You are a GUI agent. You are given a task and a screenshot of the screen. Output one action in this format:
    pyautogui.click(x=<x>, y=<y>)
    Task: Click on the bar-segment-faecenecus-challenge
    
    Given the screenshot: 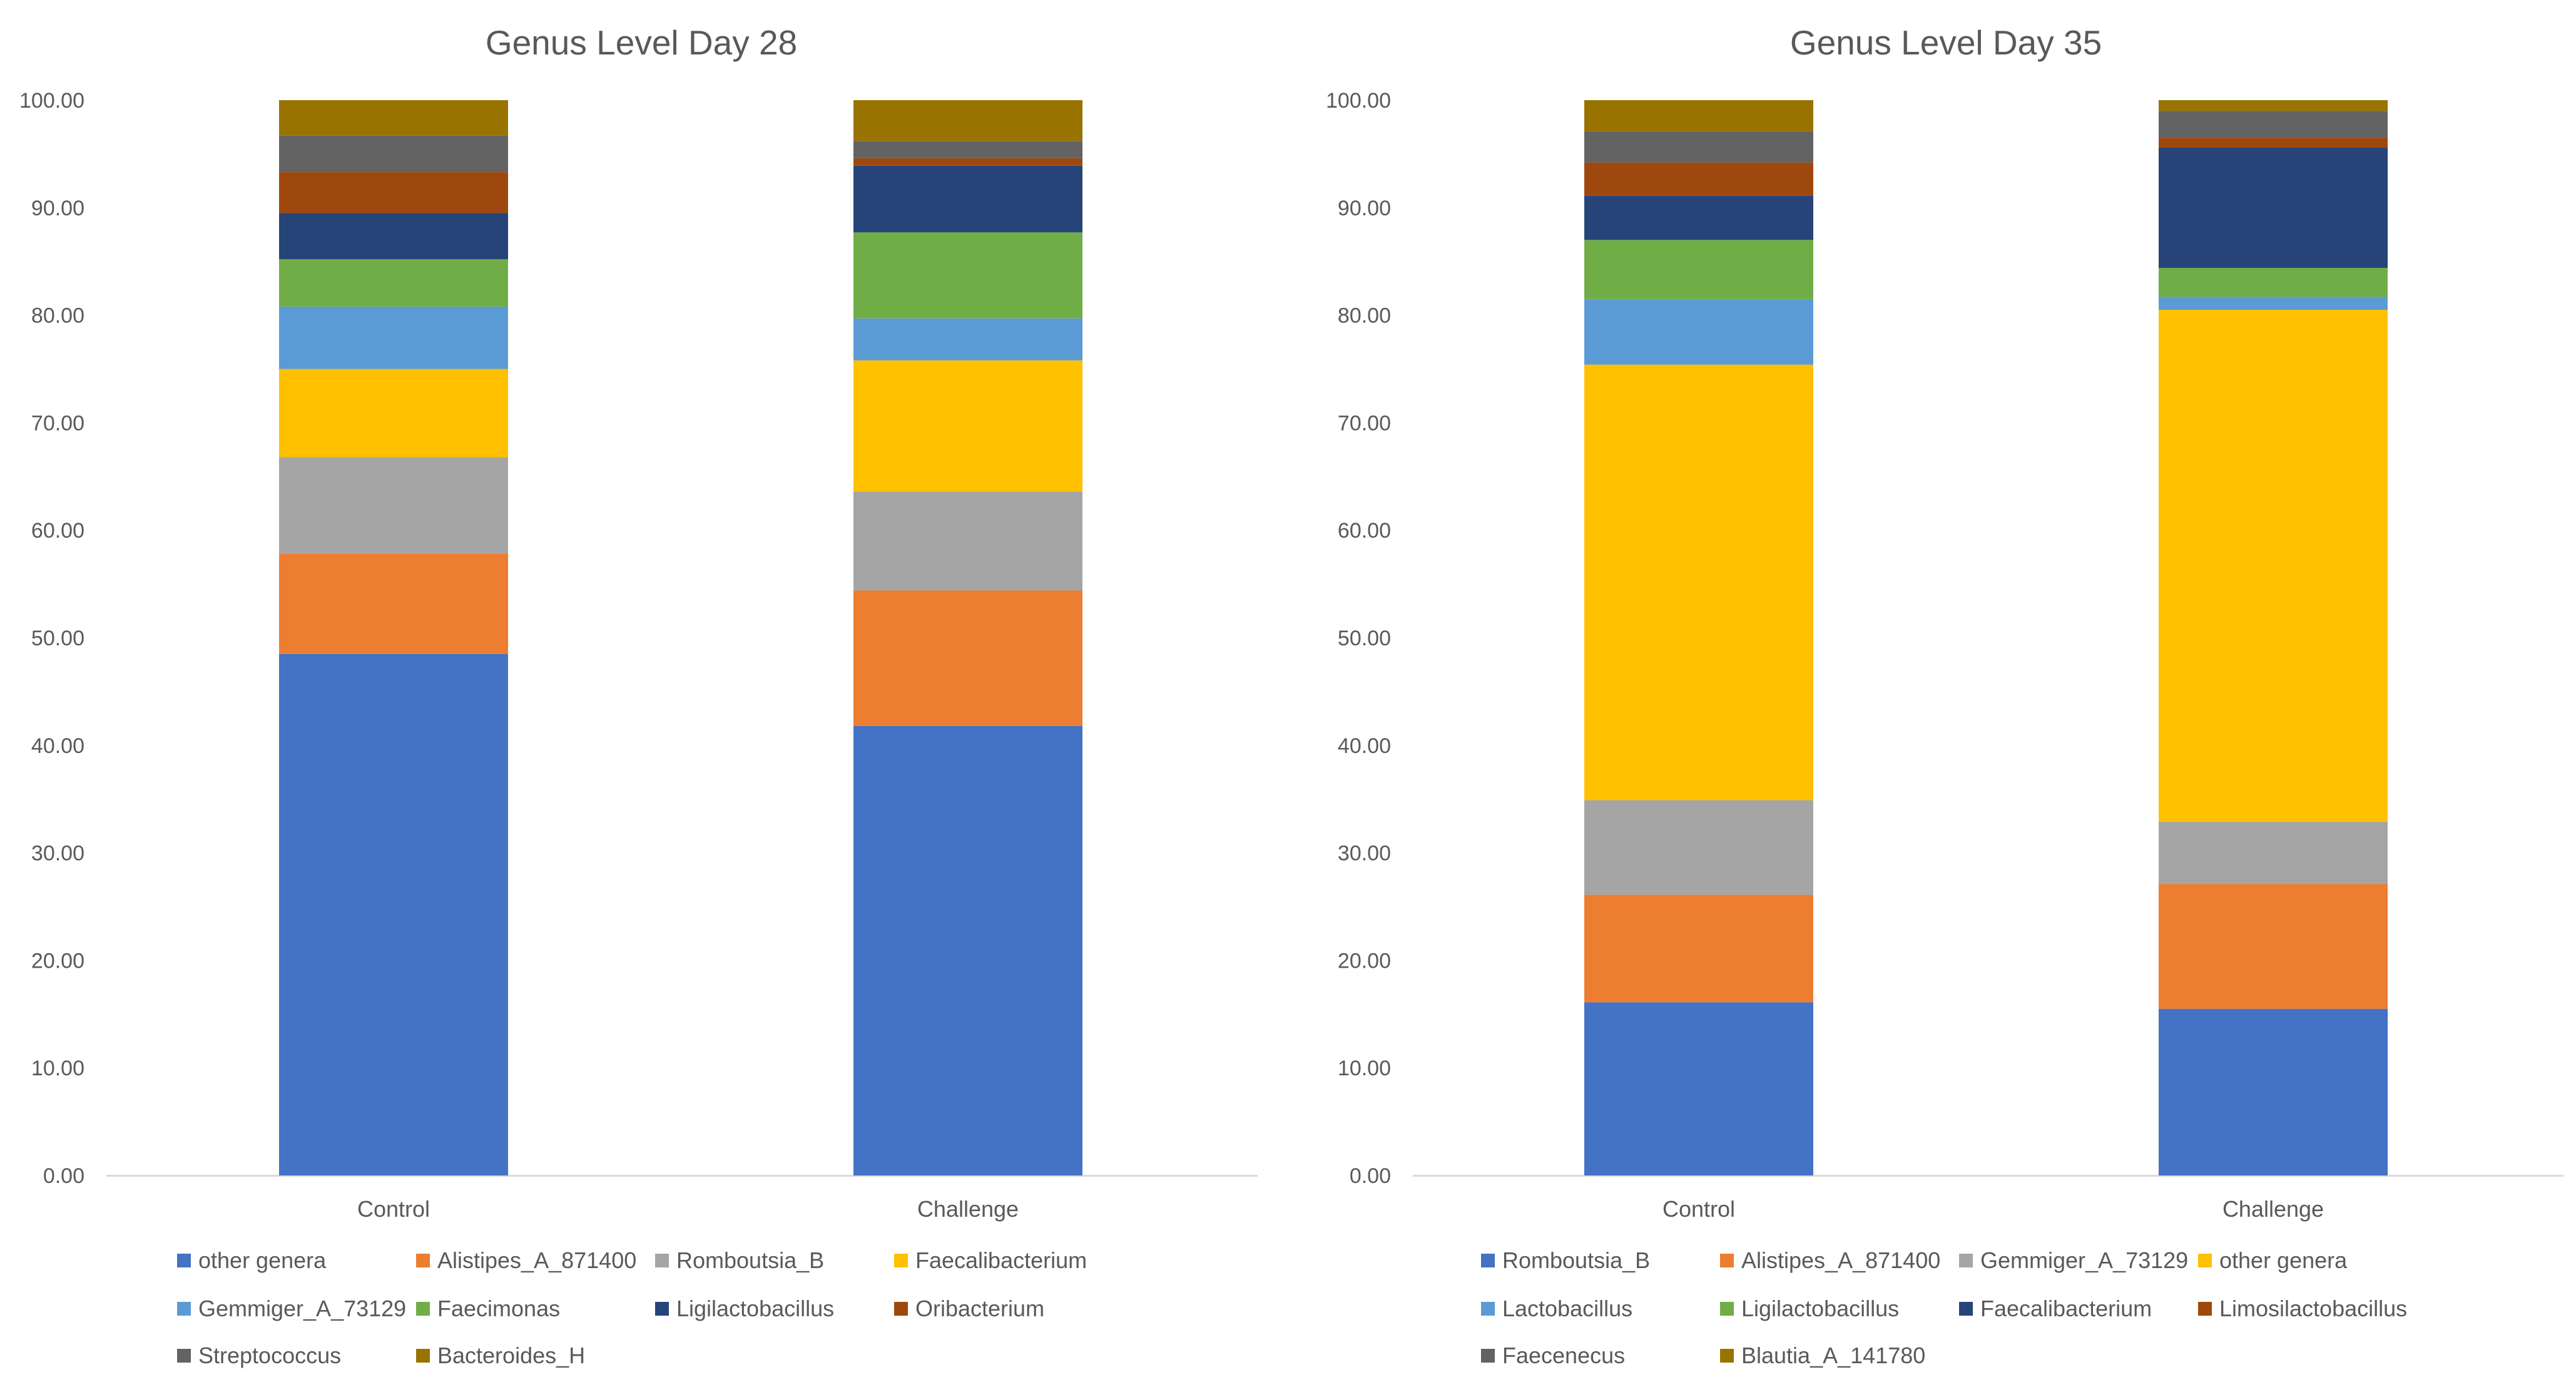 What is the action you would take?
    pyautogui.click(x=2273, y=124)
    